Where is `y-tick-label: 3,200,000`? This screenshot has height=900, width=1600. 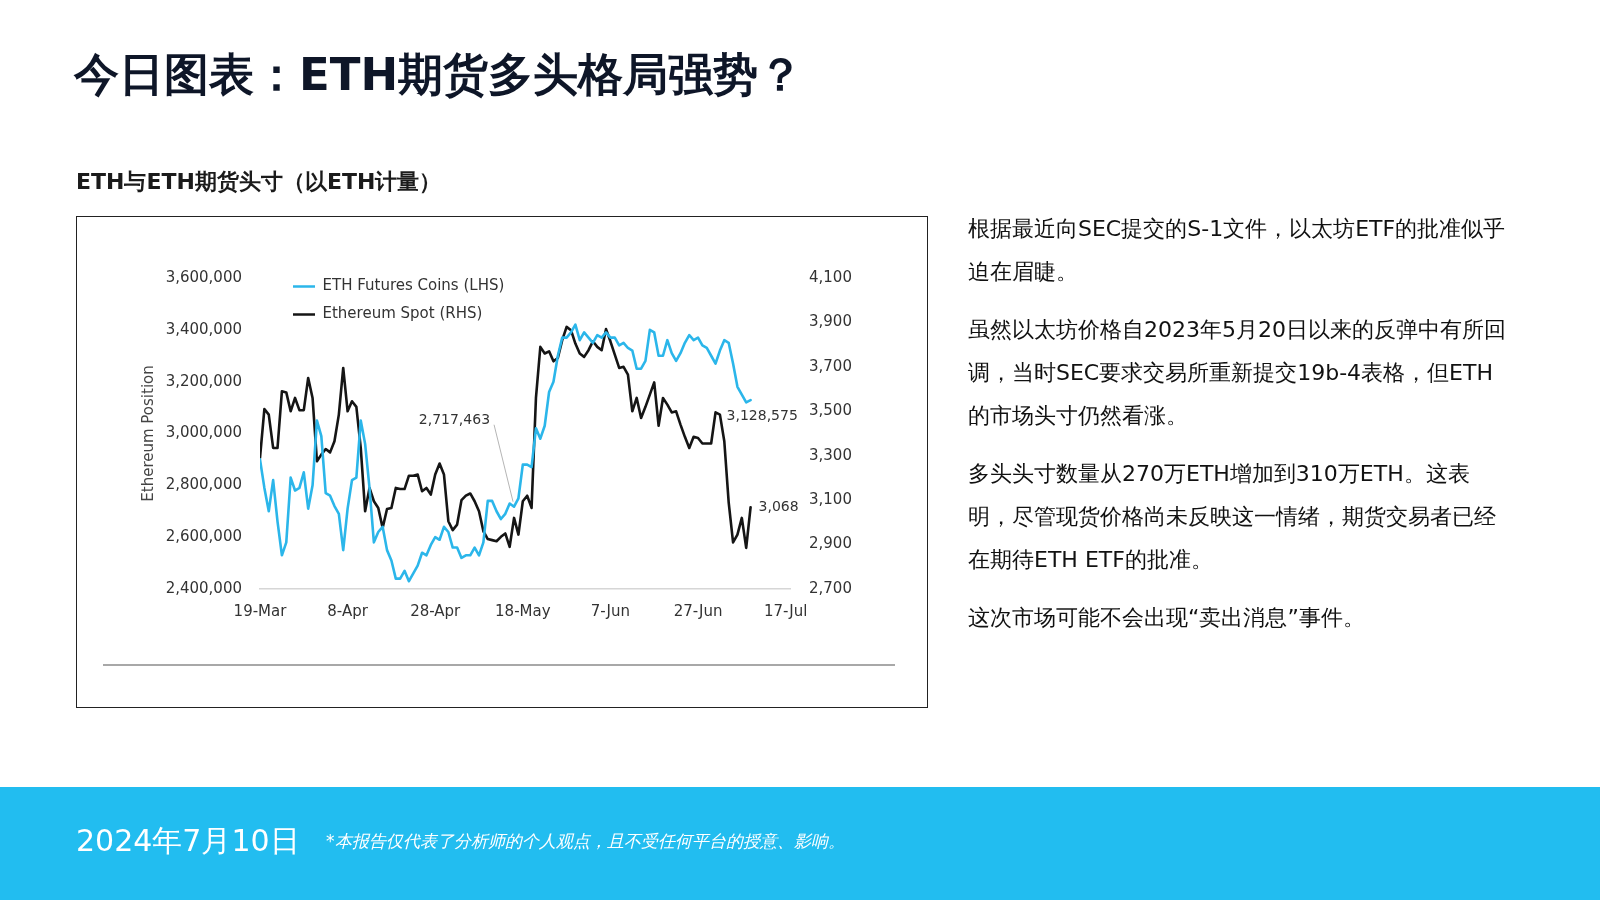
y-tick-label: 3,200,000 is located at coordinates (203, 380).